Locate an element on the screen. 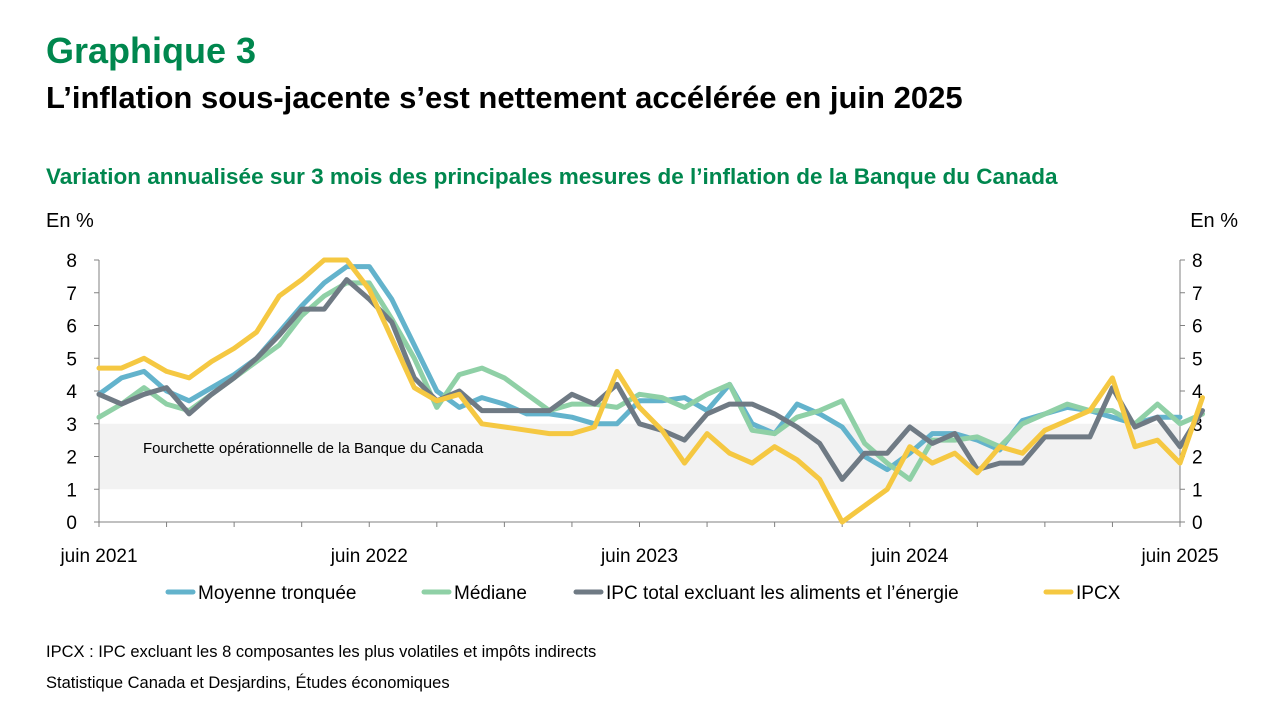  y-tick-label-left: 3 is located at coordinates (71, 425).